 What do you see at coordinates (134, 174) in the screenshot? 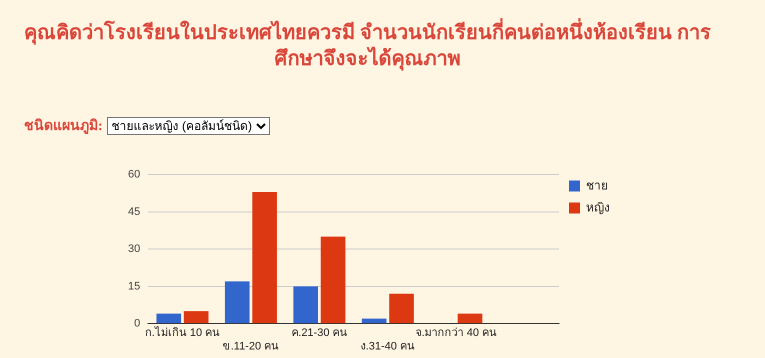
I see `y-tick-label: 60` at bounding box center [134, 174].